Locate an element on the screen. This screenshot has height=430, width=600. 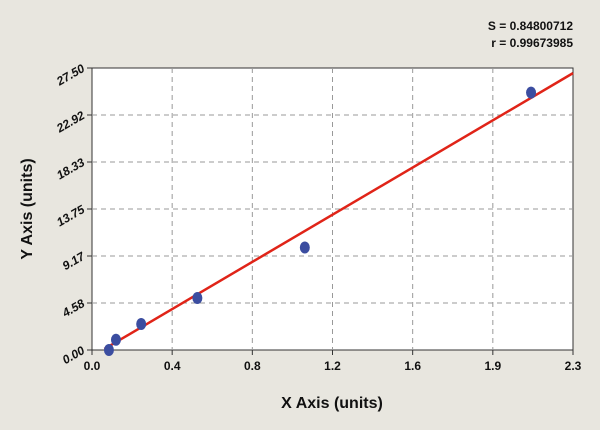
x-axis-label: X Axis (units) is located at coordinates (332, 403).